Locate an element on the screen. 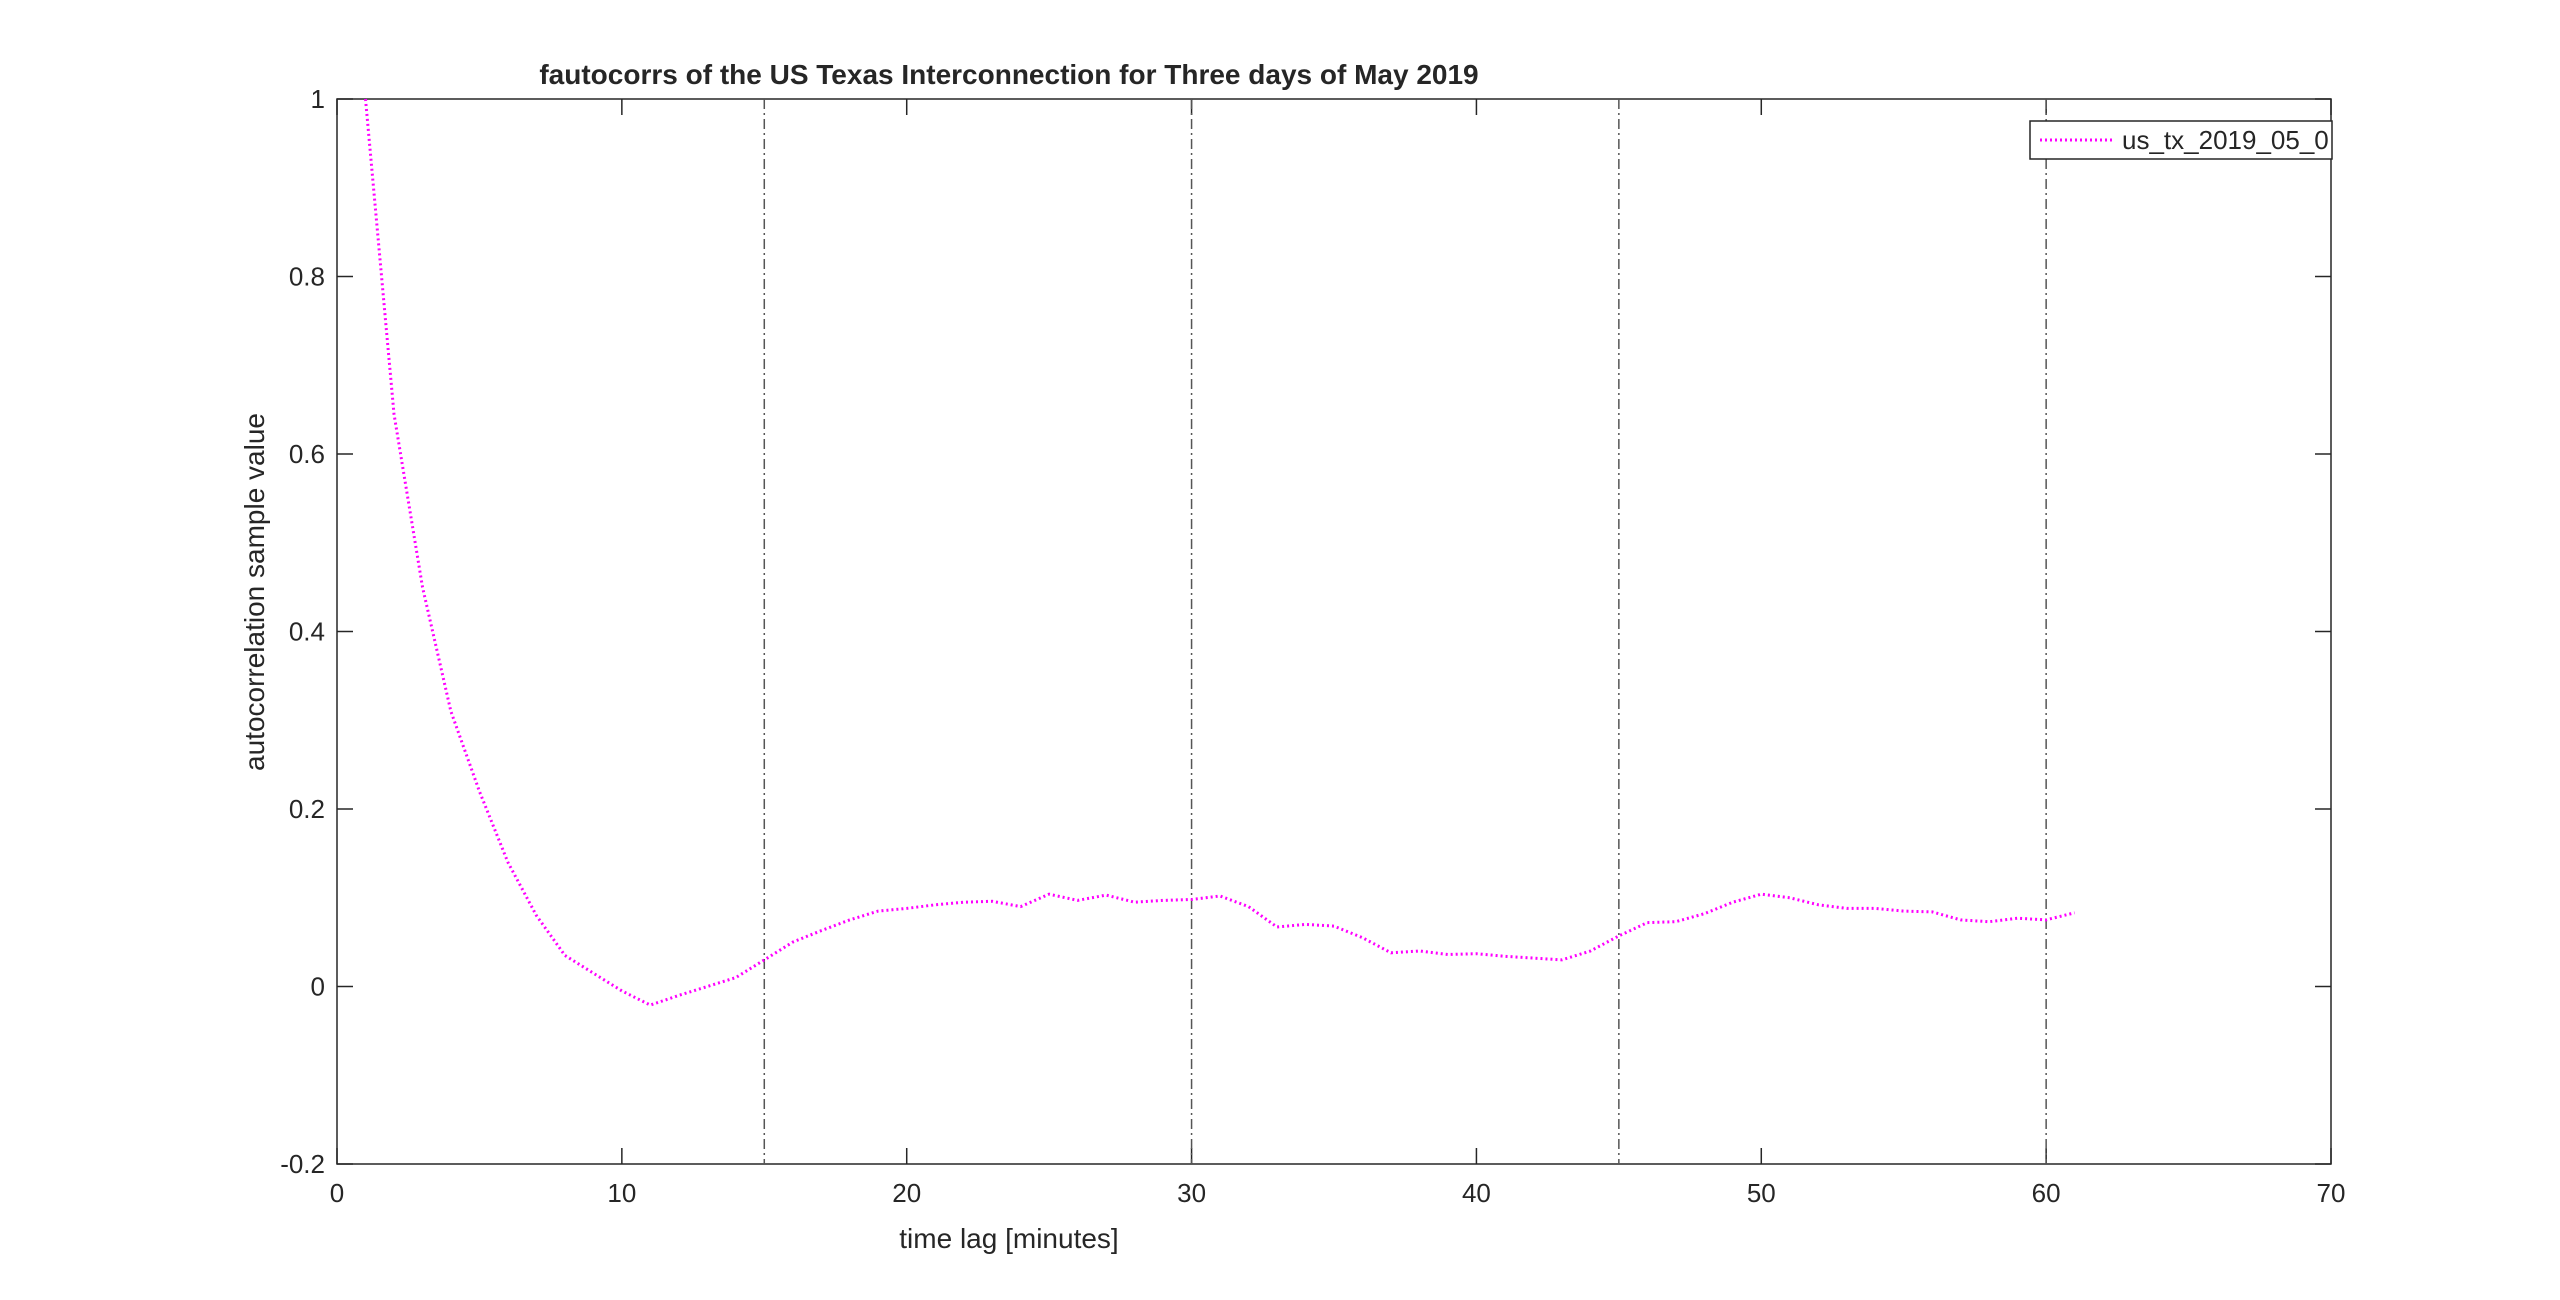  x-tick-label: 50 is located at coordinates (1761, 1193).